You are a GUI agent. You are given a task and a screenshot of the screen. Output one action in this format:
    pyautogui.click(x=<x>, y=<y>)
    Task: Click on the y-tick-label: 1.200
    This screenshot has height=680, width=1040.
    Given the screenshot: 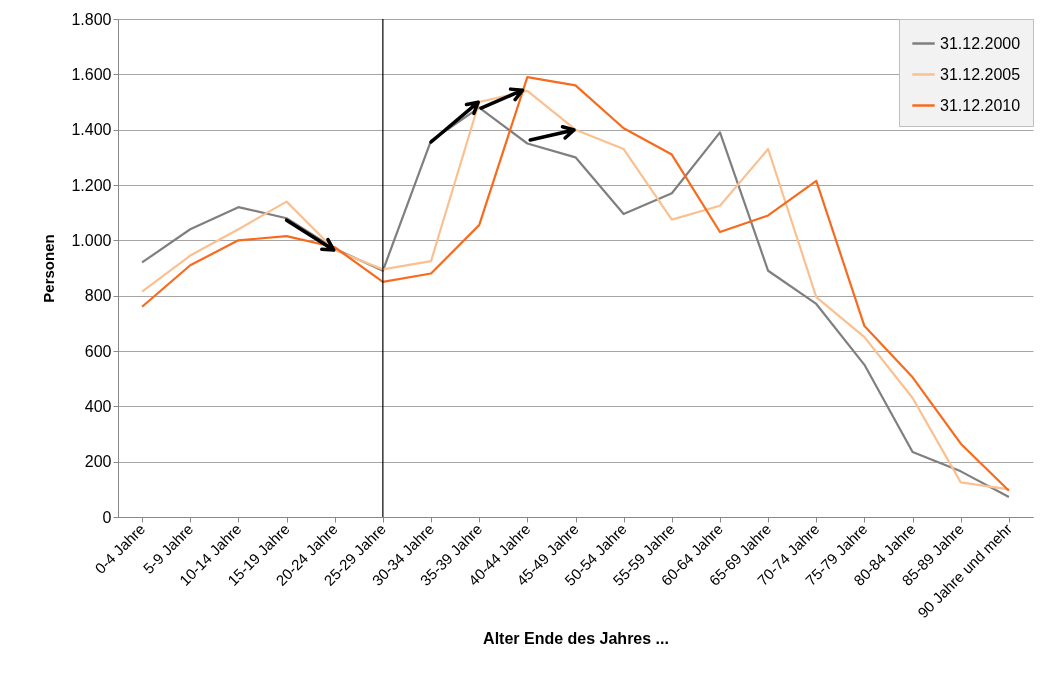 What is the action you would take?
    pyautogui.click(x=91, y=185)
    